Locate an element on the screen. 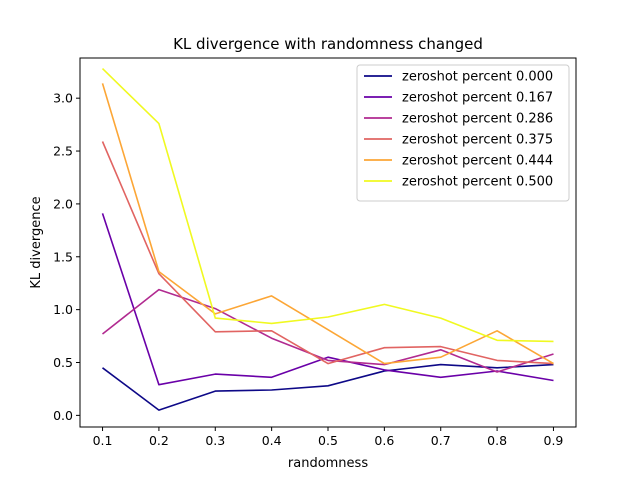 The height and width of the screenshot is (480, 640). x-tick-label: 0.8 is located at coordinates (497, 440).